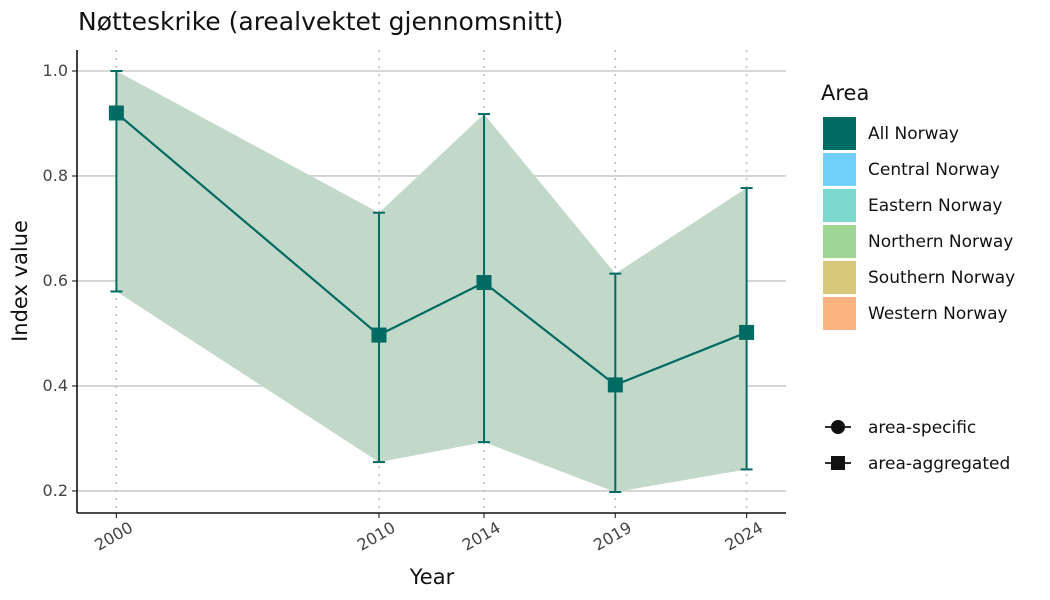  Describe the element at coordinates (939, 464) in the screenshot. I see `legend-shape-label: area-aggregated` at that location.